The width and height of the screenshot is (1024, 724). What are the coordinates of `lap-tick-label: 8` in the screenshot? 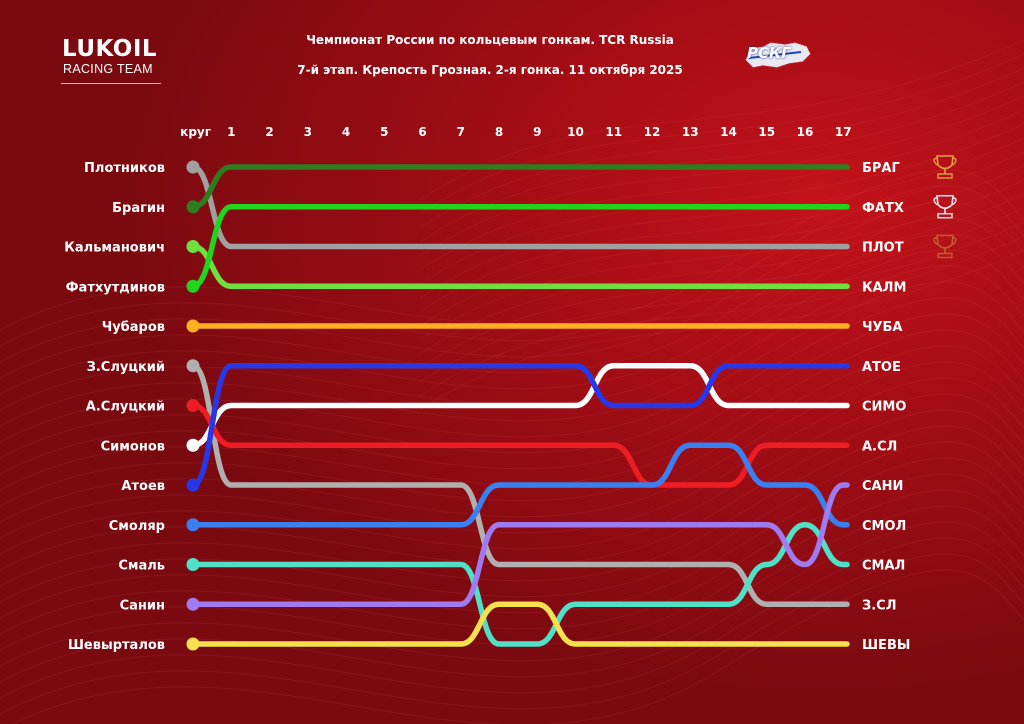 It's located at (499, 132).